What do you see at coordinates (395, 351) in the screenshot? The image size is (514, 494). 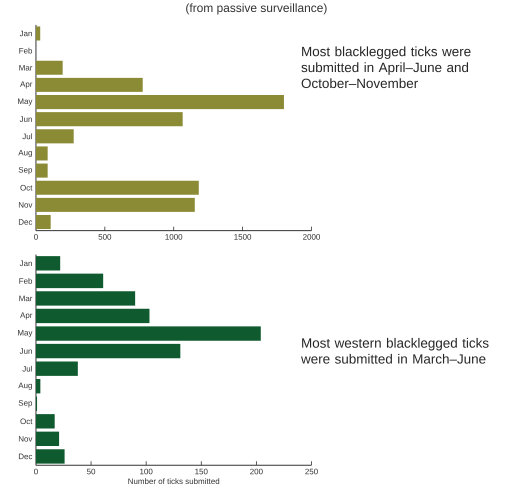 I see `annotation: Most western blacklegged ticks were submitted in March–June` at bounding box center [395, 351].